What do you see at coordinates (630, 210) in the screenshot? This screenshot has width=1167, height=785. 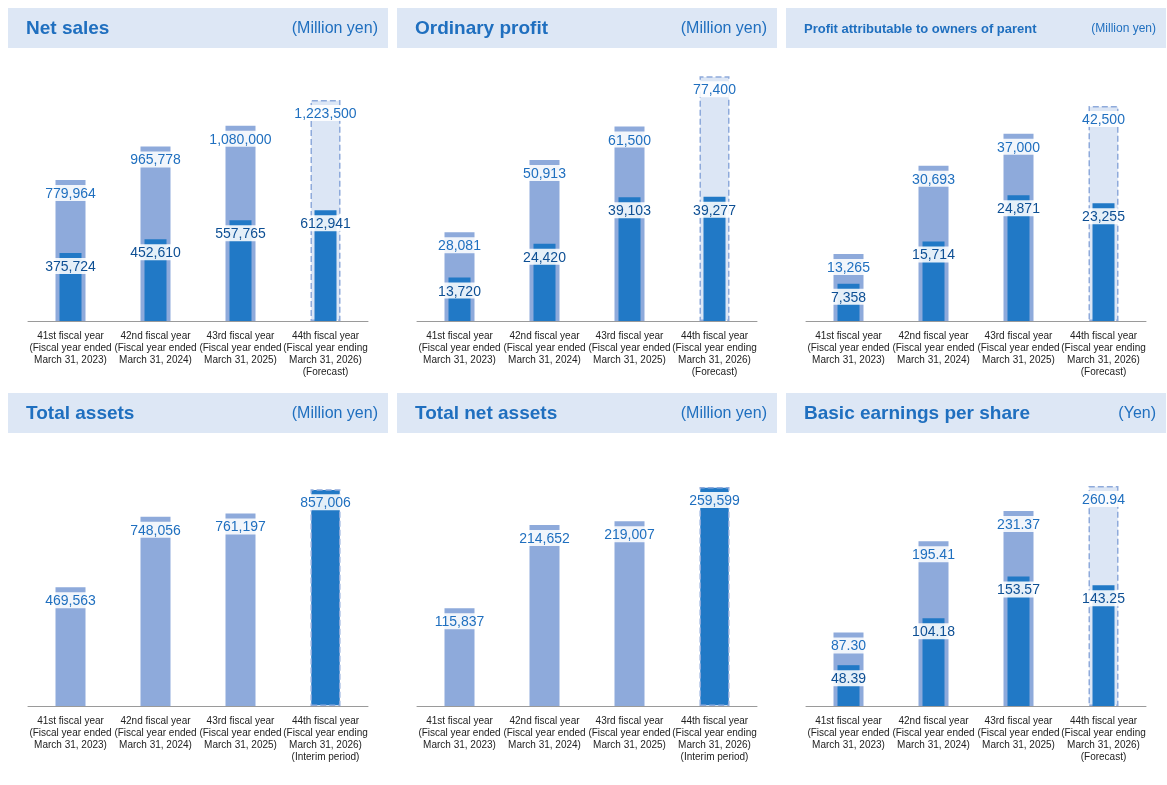 I see `data-label: 39,103` at bounding box center [630, 210].